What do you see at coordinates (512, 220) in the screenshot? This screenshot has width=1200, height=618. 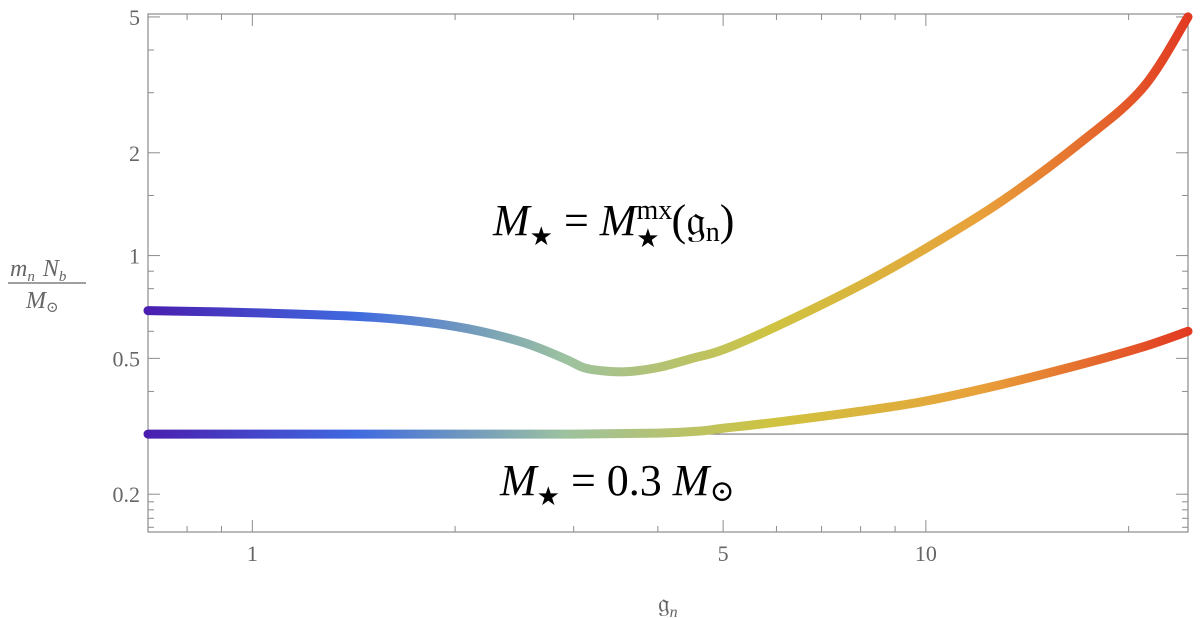 I see `annot-upper-m: M` at bounding box center [512, 220].